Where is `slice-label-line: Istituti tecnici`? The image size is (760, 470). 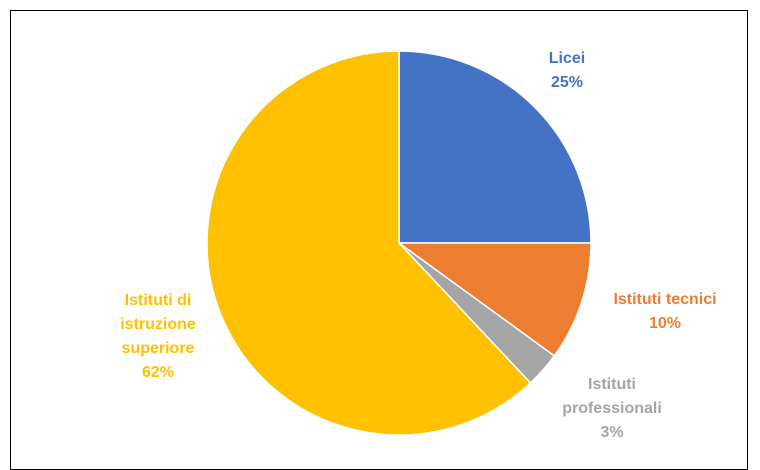 slice-label-line: Istituti tecnici is located at coordinates (664, 299).